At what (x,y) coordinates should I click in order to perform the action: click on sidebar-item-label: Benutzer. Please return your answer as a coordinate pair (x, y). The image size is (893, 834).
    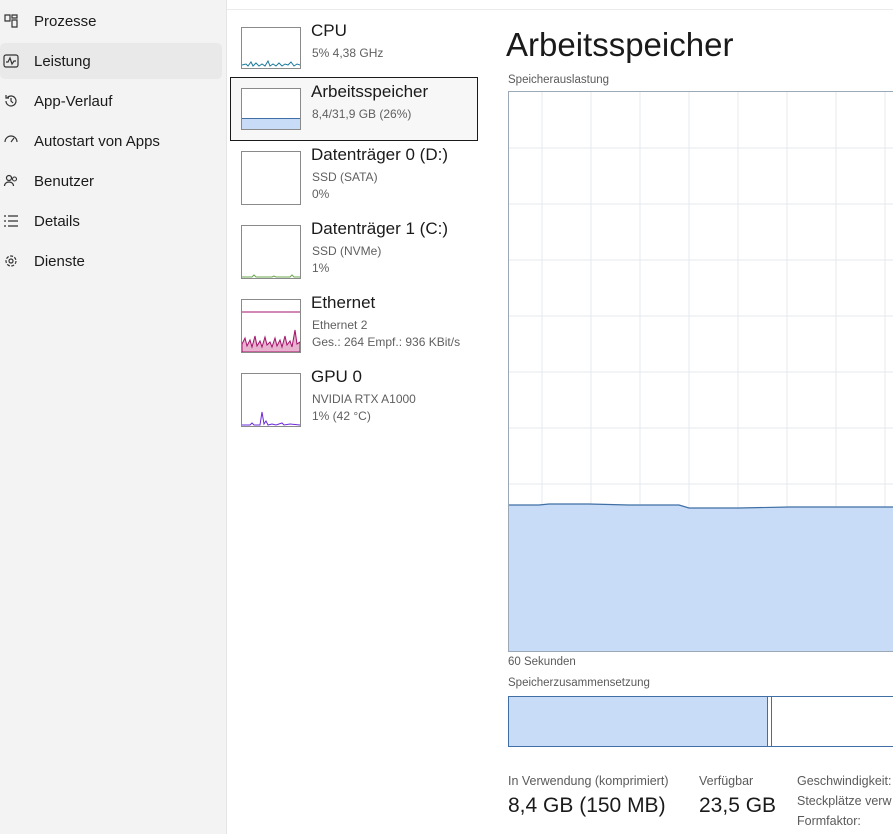
    Looking at the image, I should click on (64, 181).